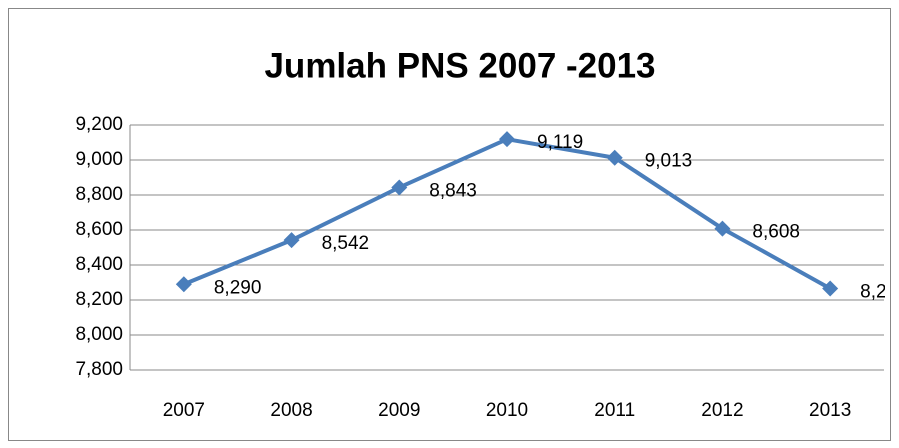 The image size is (899, 448). I want to click on data-label: 9,119, so click(560, 142).